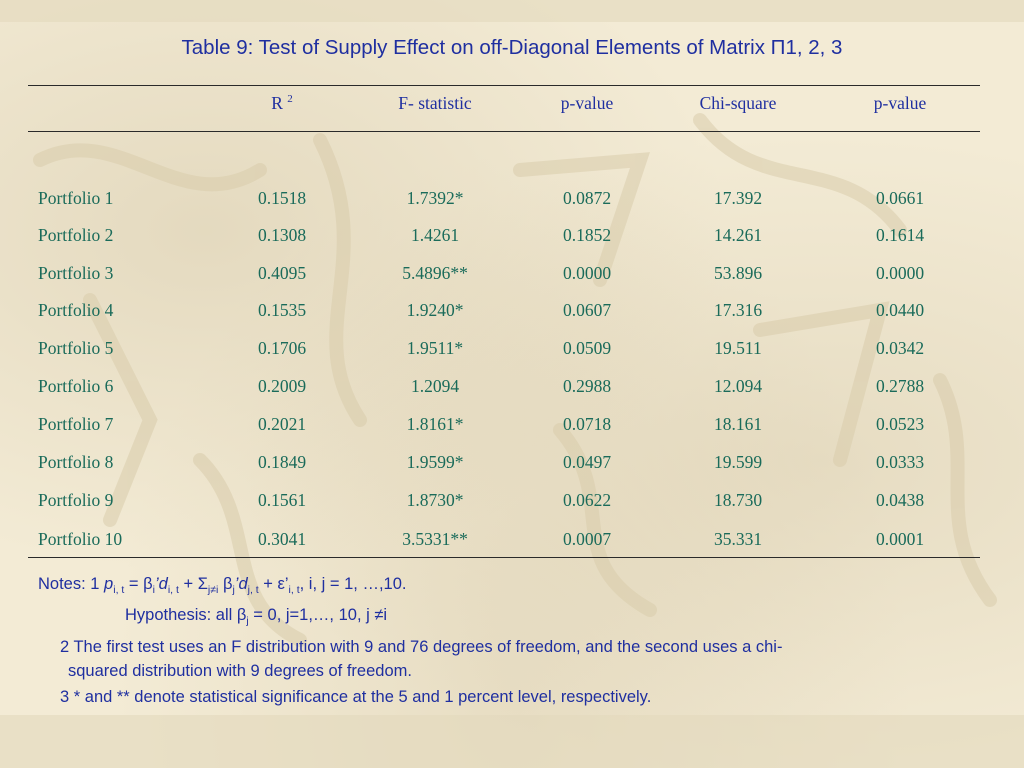 The height and width of the screenshot is (768, 1024). Describe the element at coordinates (900, 386) in the screenshot. I see `cell-p-value-2: 0.2788` at that location.